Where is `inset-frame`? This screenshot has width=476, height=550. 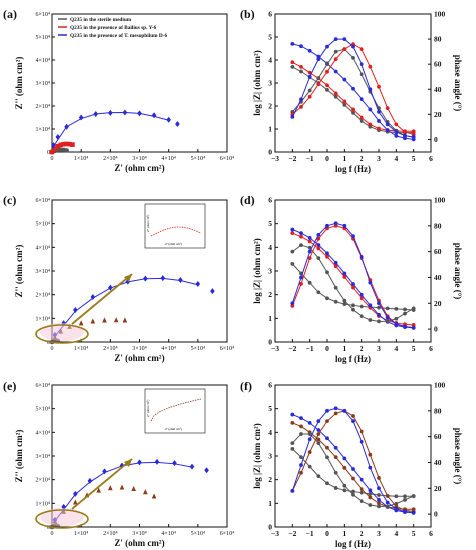 inset-frame is located at coordinates (175, 411).